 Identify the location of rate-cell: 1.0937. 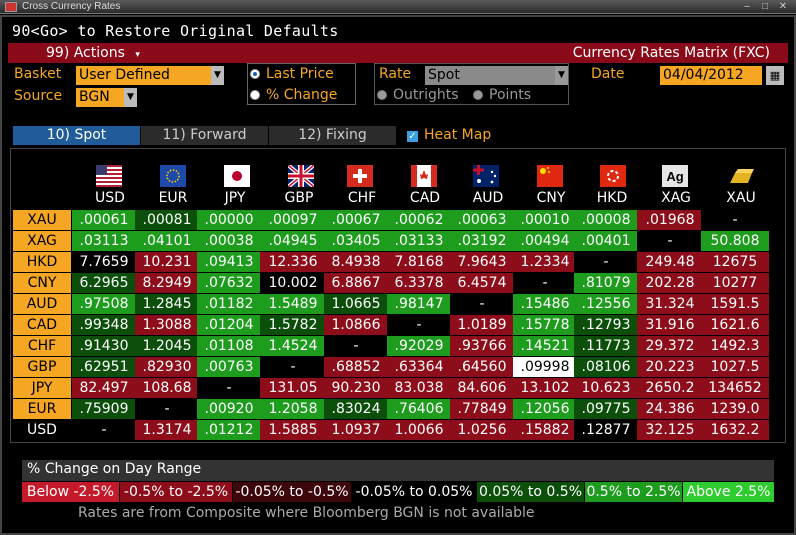
(356, 430).